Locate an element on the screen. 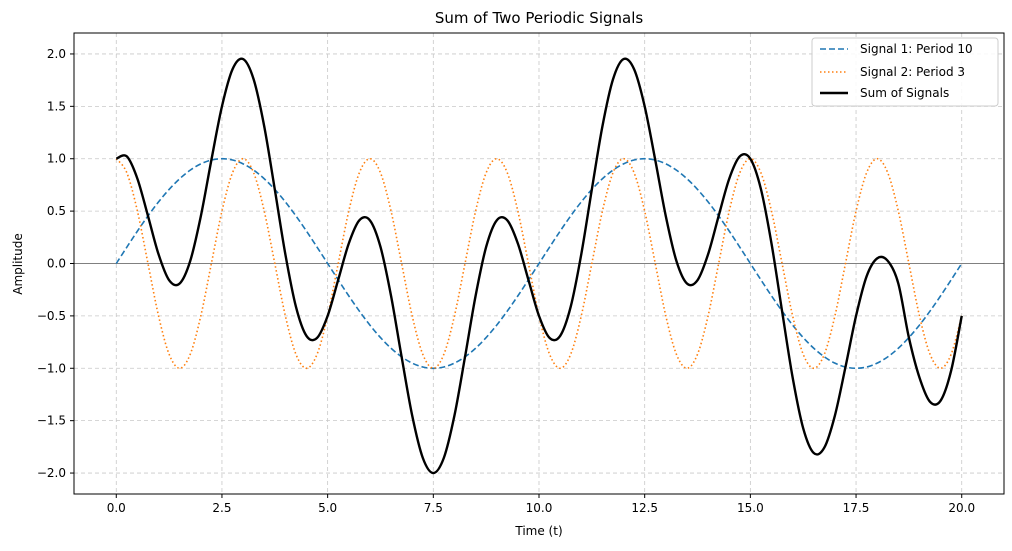 The height and width of the screenshot is (551, 1012). legend-label-signal-2: Signal 2: Period 3 is located at coordinates (912, 72).